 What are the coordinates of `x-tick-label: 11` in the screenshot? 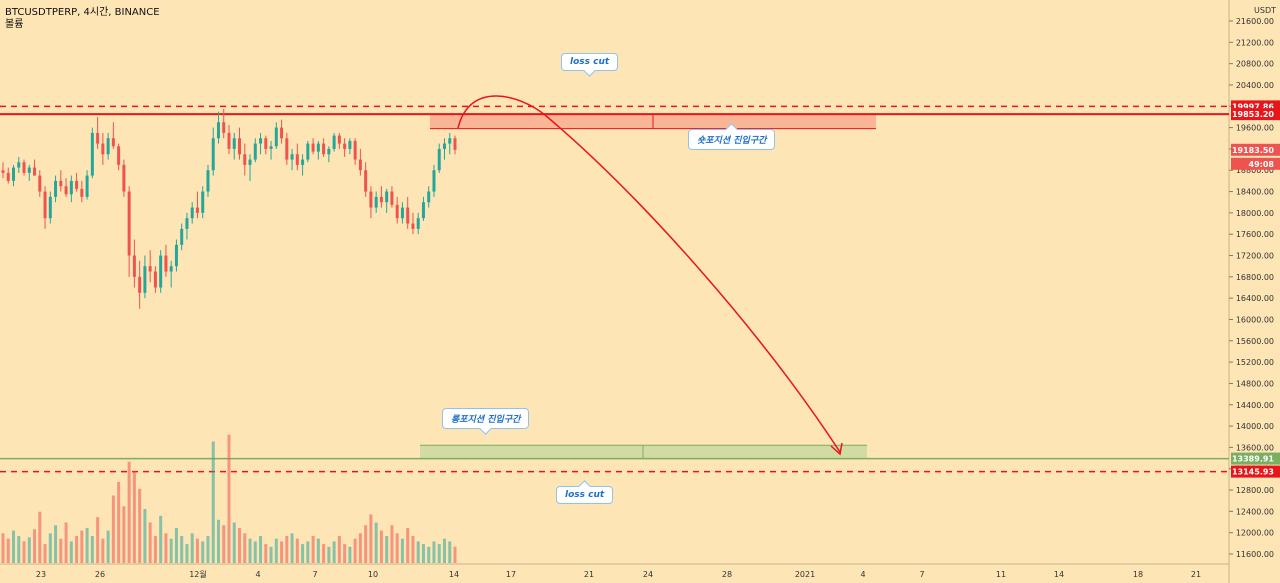 It's located at (1001, 574).